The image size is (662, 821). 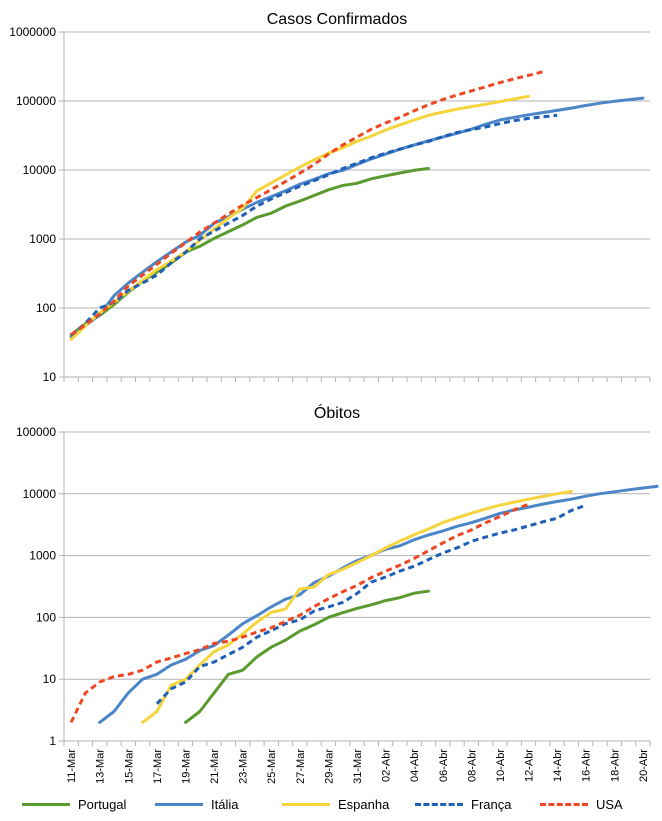 What do you see at coordinates (491, 804) in the screenshot?
I see `legend-label-franca: França` at bounding box center [491, 804].